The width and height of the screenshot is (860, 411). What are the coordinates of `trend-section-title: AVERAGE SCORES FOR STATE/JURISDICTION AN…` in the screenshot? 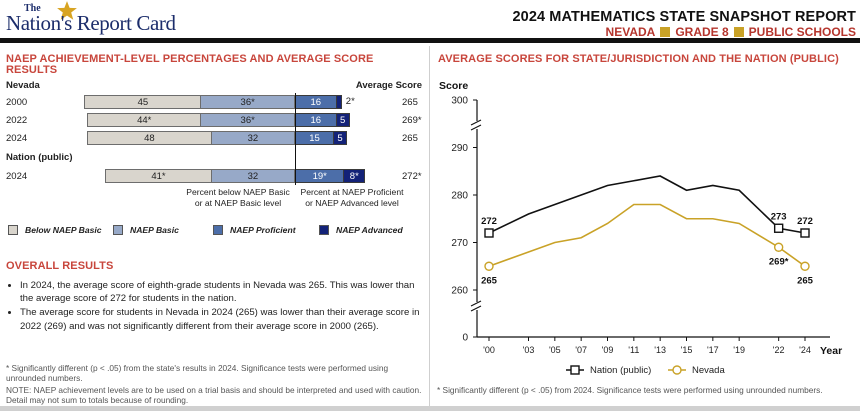 It's located at (638, 59).